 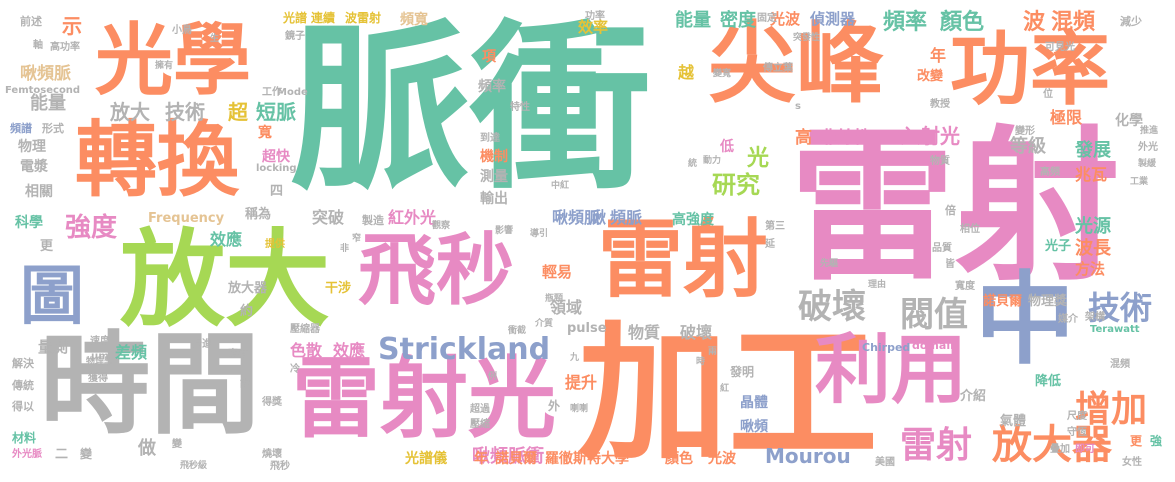 What do you see at coordinates (644, 332) in the screenshot?
I see `word: 物質` at bounding box center [644, 332].